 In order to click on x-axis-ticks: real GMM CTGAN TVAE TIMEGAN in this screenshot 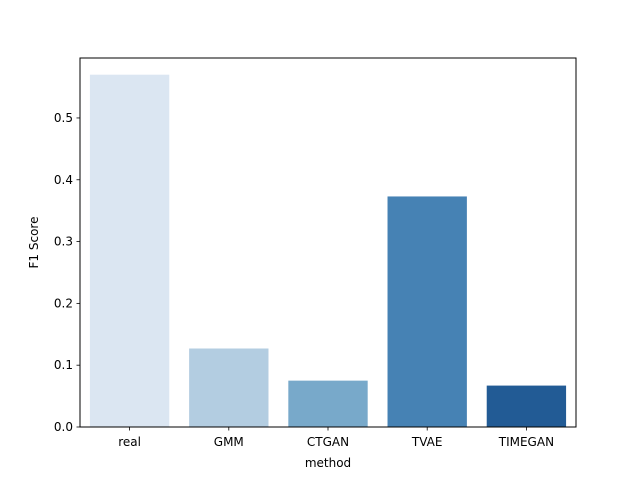, I will do `click(336, 438)`.